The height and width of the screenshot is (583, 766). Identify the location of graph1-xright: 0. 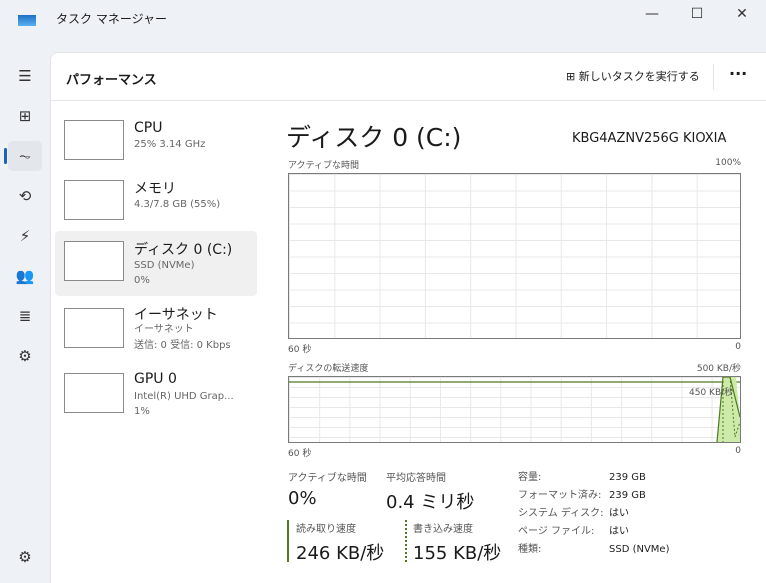
(738, 347).